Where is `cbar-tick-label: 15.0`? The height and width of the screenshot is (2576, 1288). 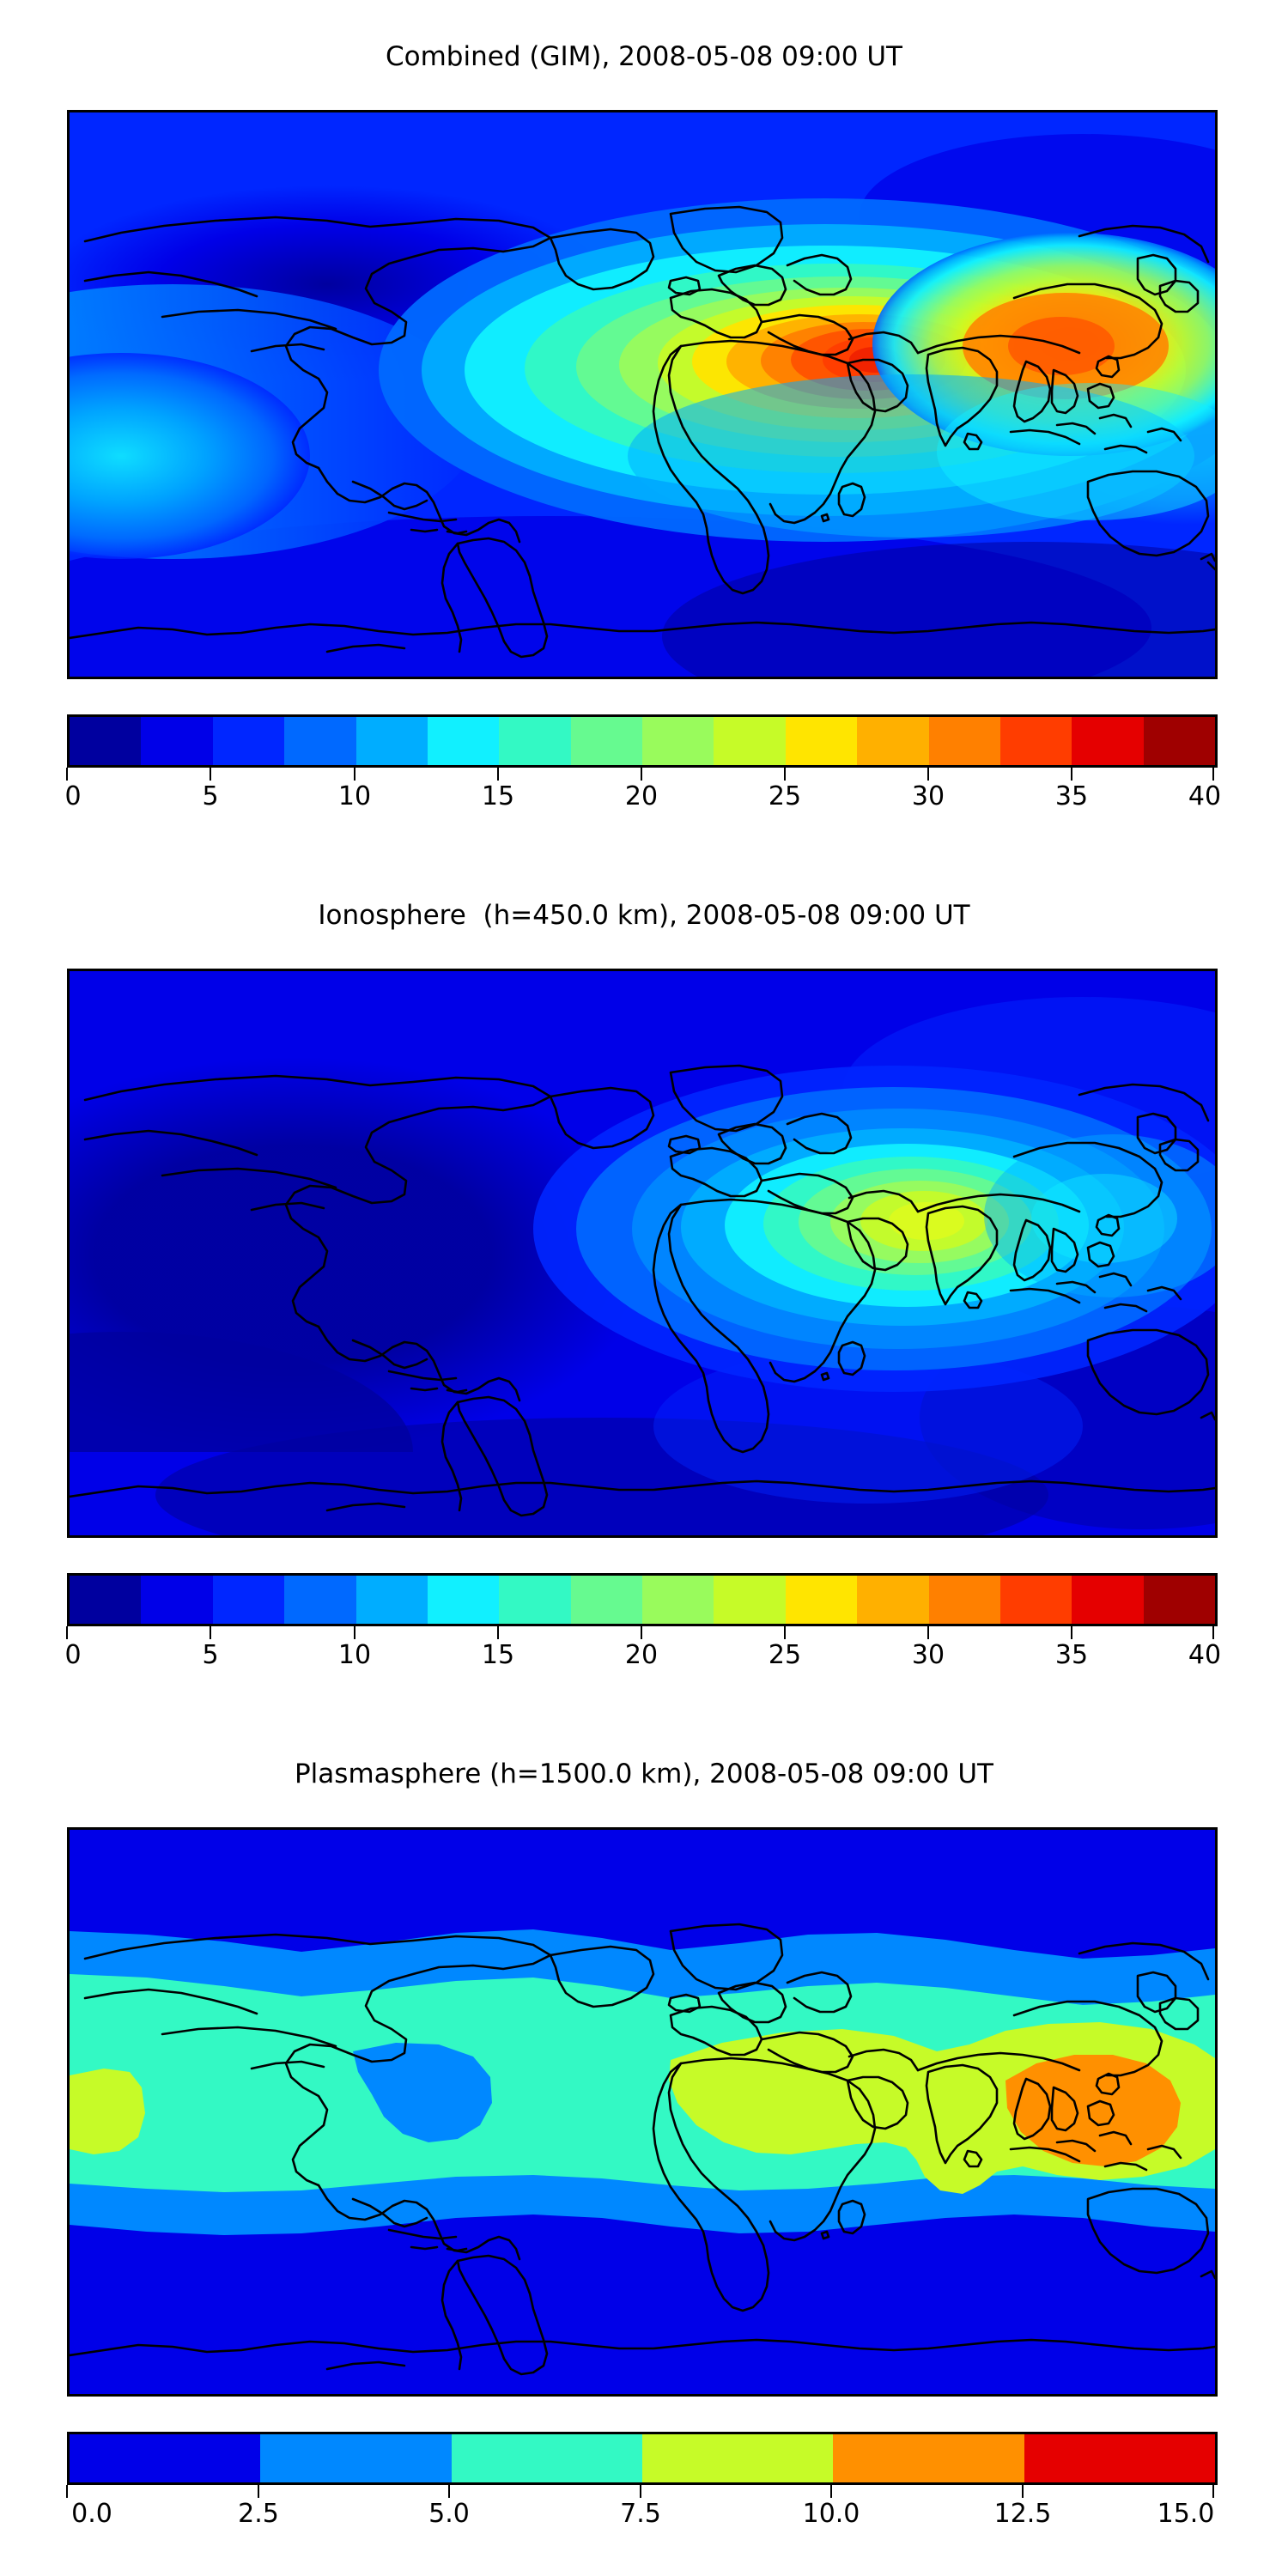
cbar-tick-label: 15.0 is located at coordinates (1186, 2514).